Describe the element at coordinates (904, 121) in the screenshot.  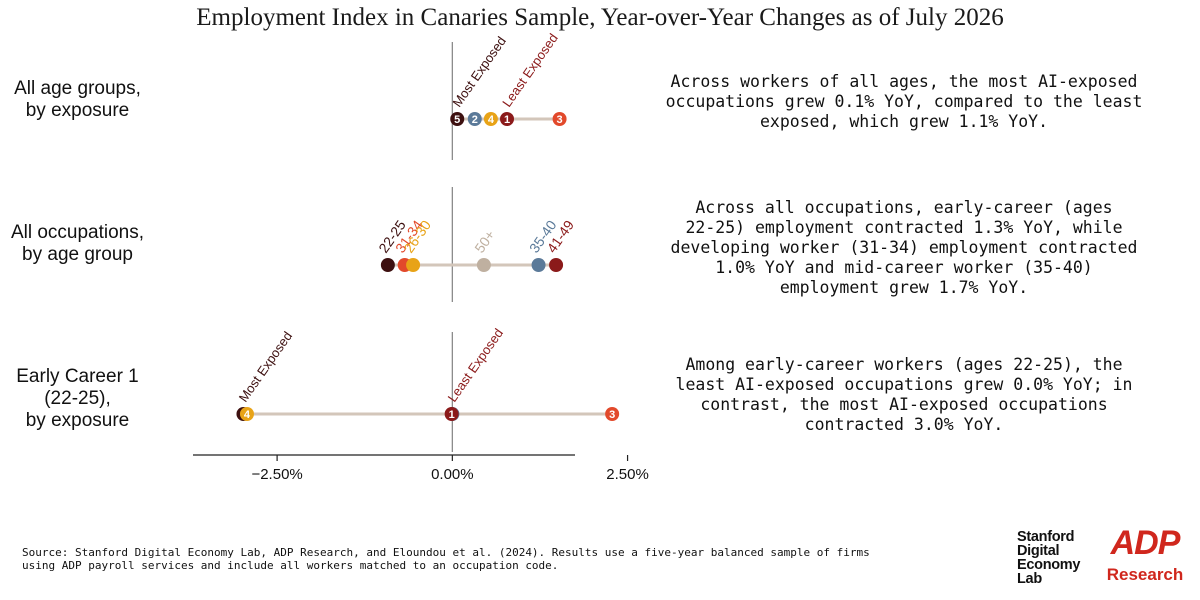
I see `description-line: exposed, which grew 1.1% YoY.` at that location.